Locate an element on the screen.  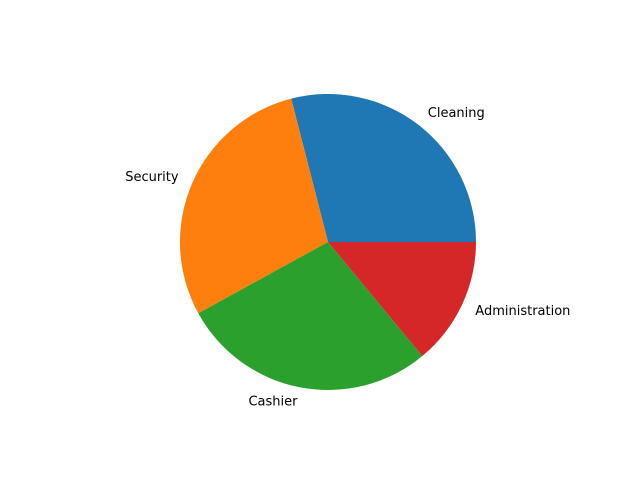
pie-slice-cashier is located at coordinates (310, 316).